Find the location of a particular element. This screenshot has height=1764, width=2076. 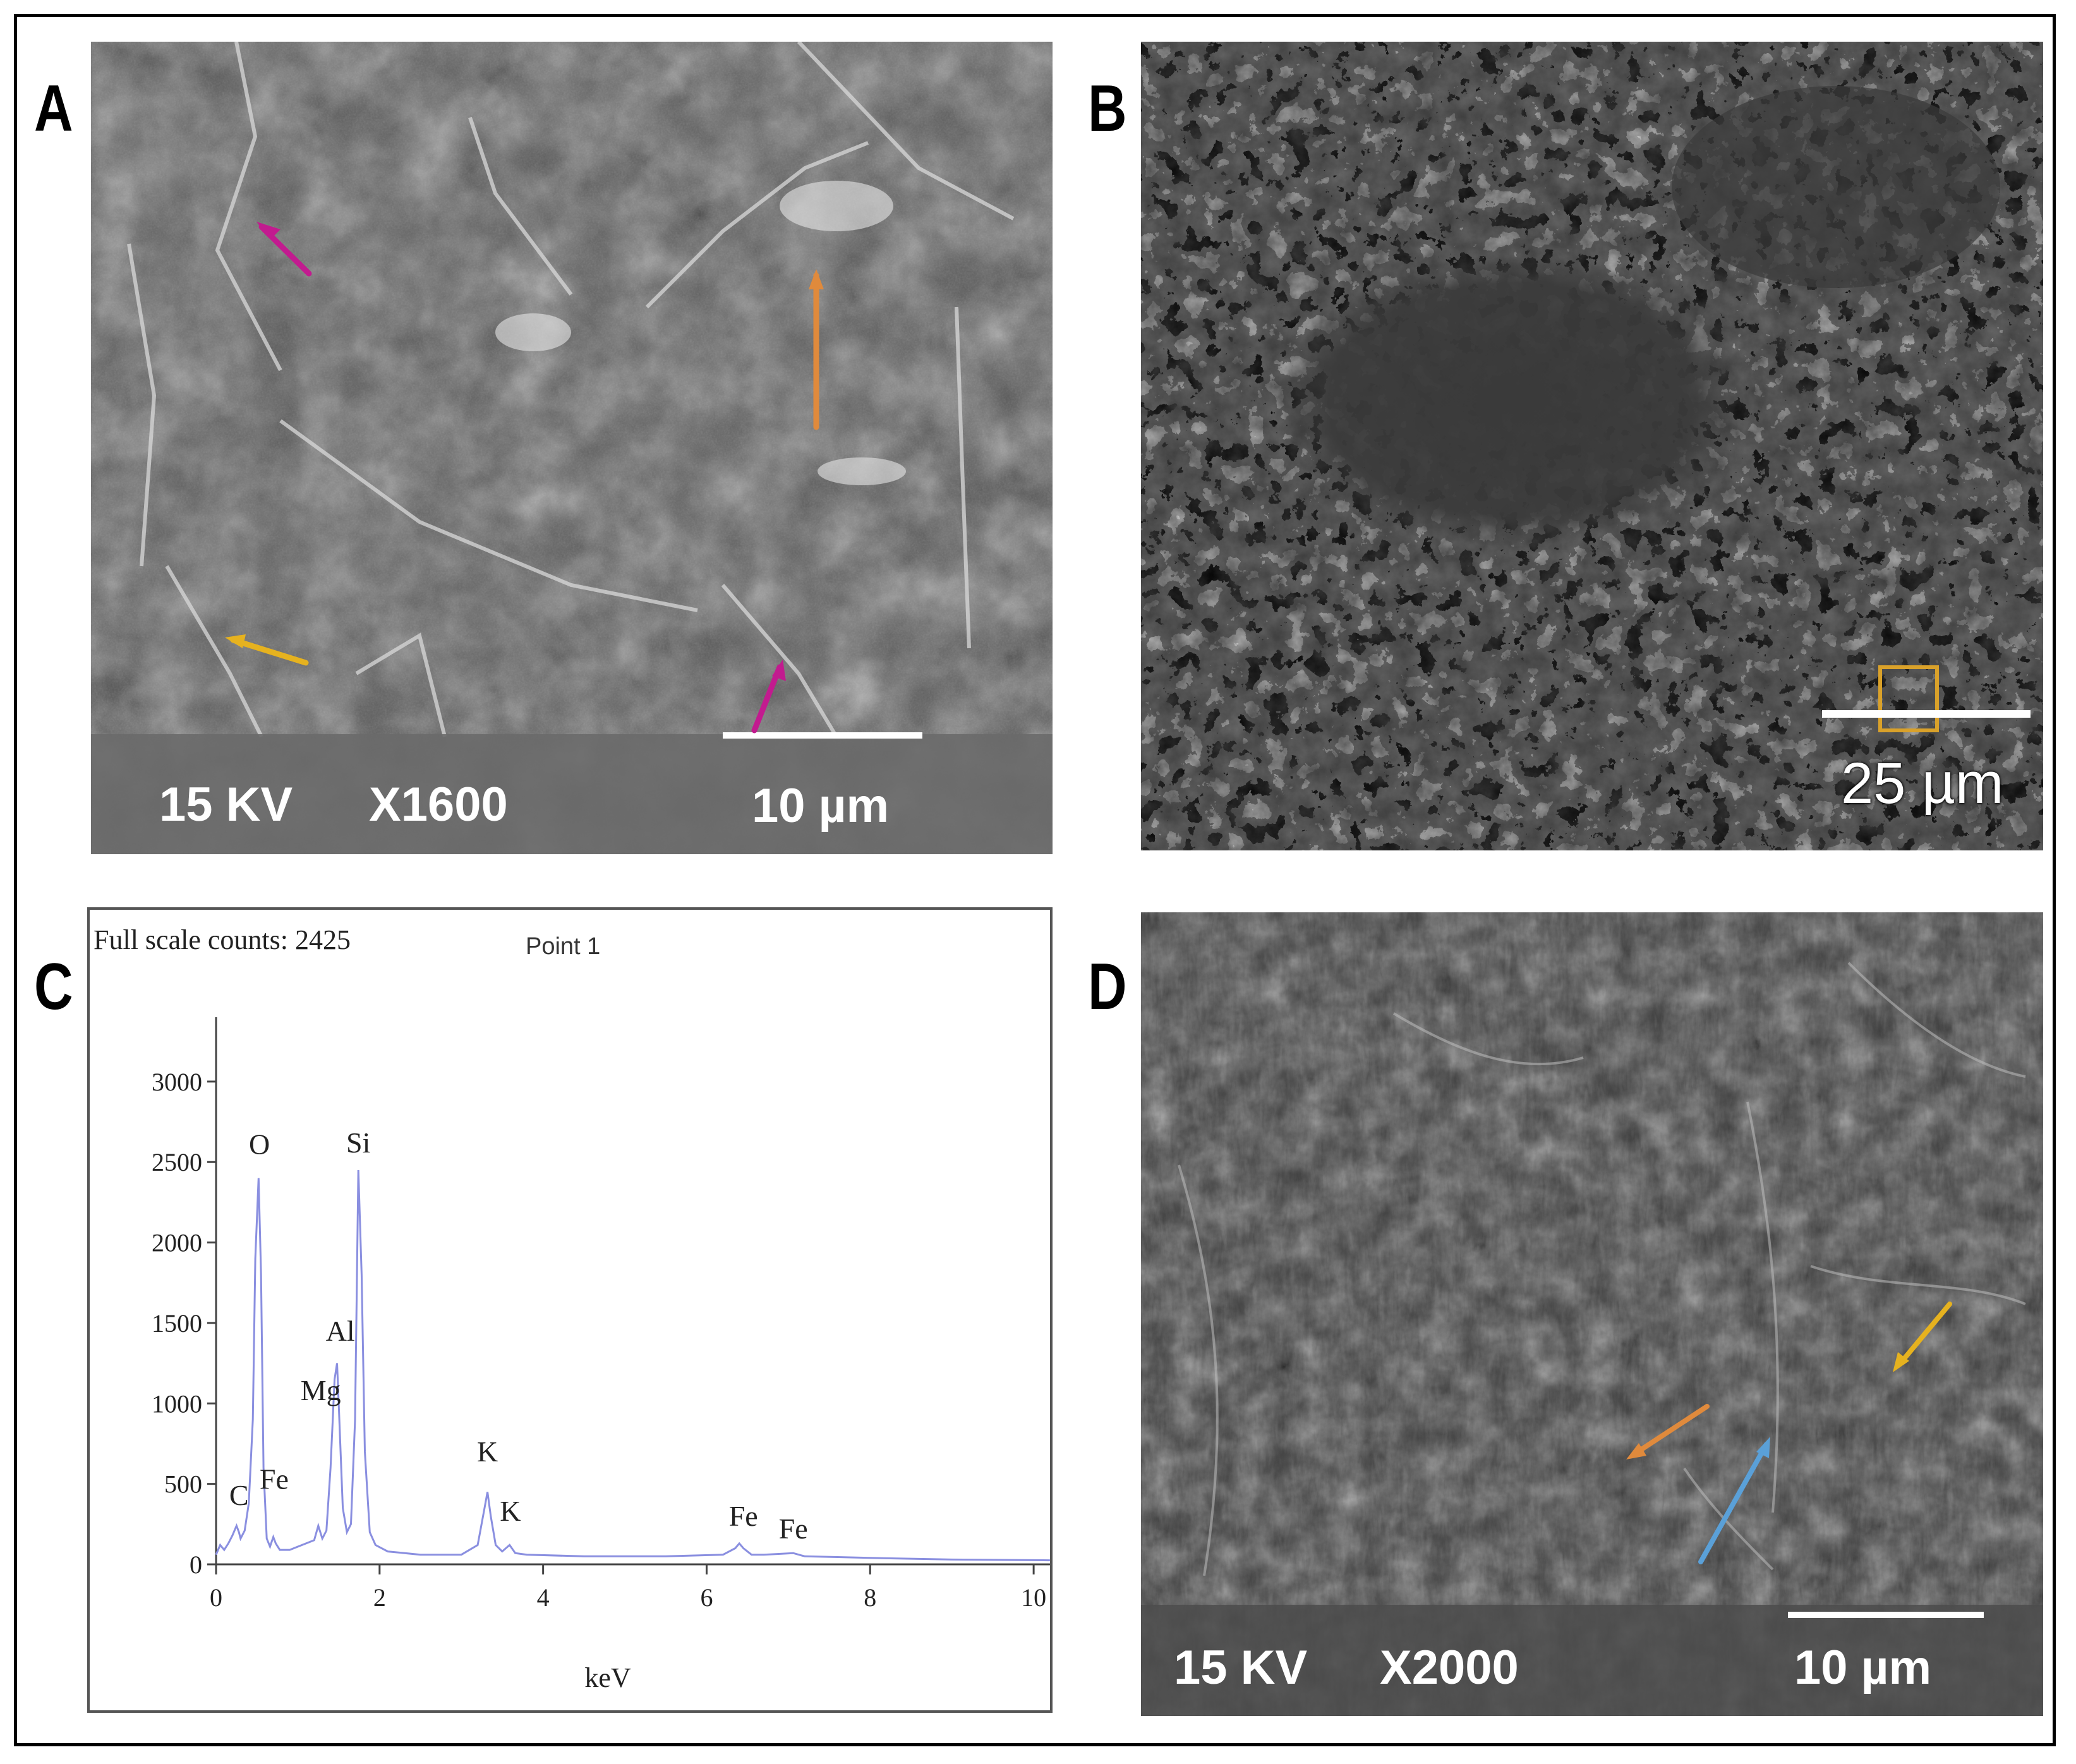

x-tick-label: 0 is located at coordinates (216, 1597).